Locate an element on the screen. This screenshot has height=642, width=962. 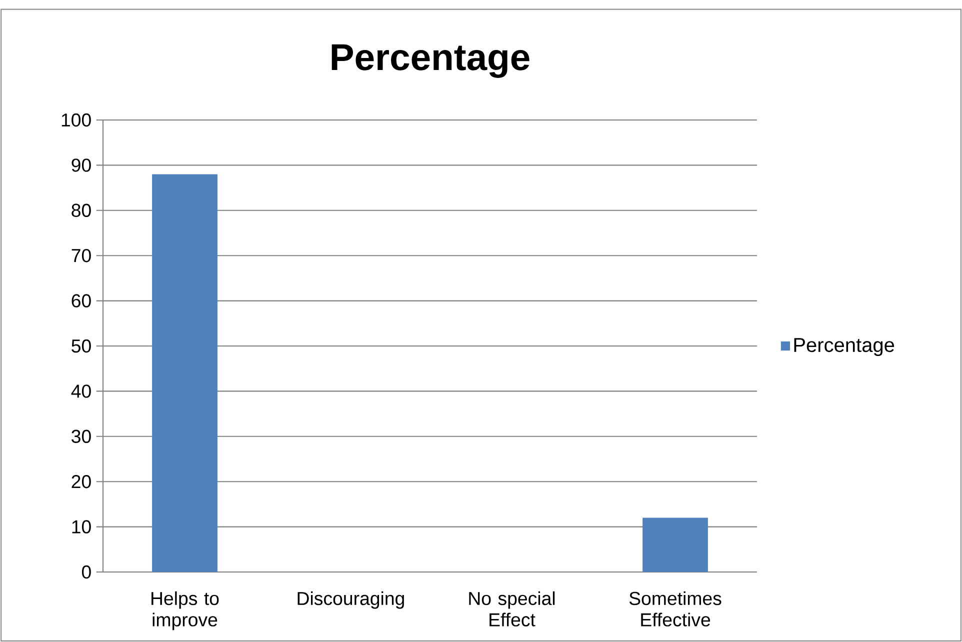
x-tick-label: Discouraging is located at coordinates (351, 600).